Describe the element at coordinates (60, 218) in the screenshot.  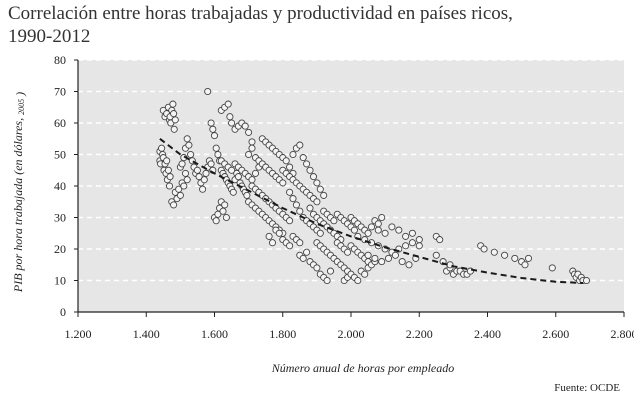
I see `y-tick-label: 30` at that location.